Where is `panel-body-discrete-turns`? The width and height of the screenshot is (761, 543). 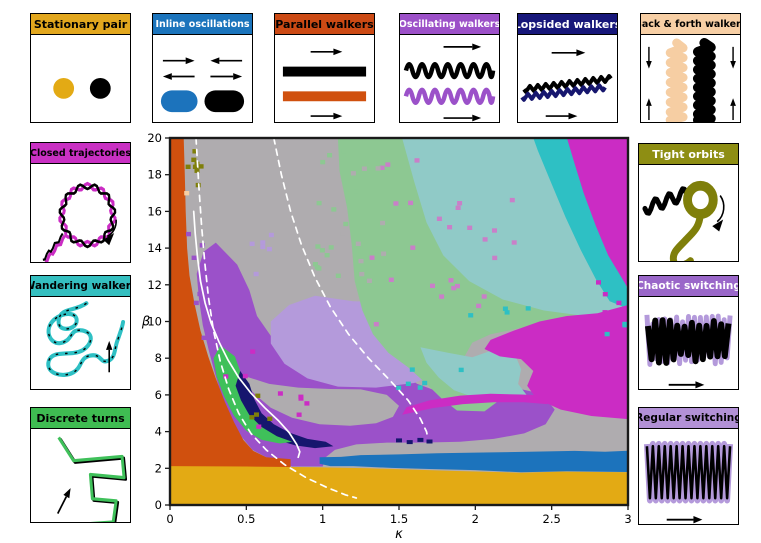
panel-body-discrete-turns is located at coordinates (80, 476).